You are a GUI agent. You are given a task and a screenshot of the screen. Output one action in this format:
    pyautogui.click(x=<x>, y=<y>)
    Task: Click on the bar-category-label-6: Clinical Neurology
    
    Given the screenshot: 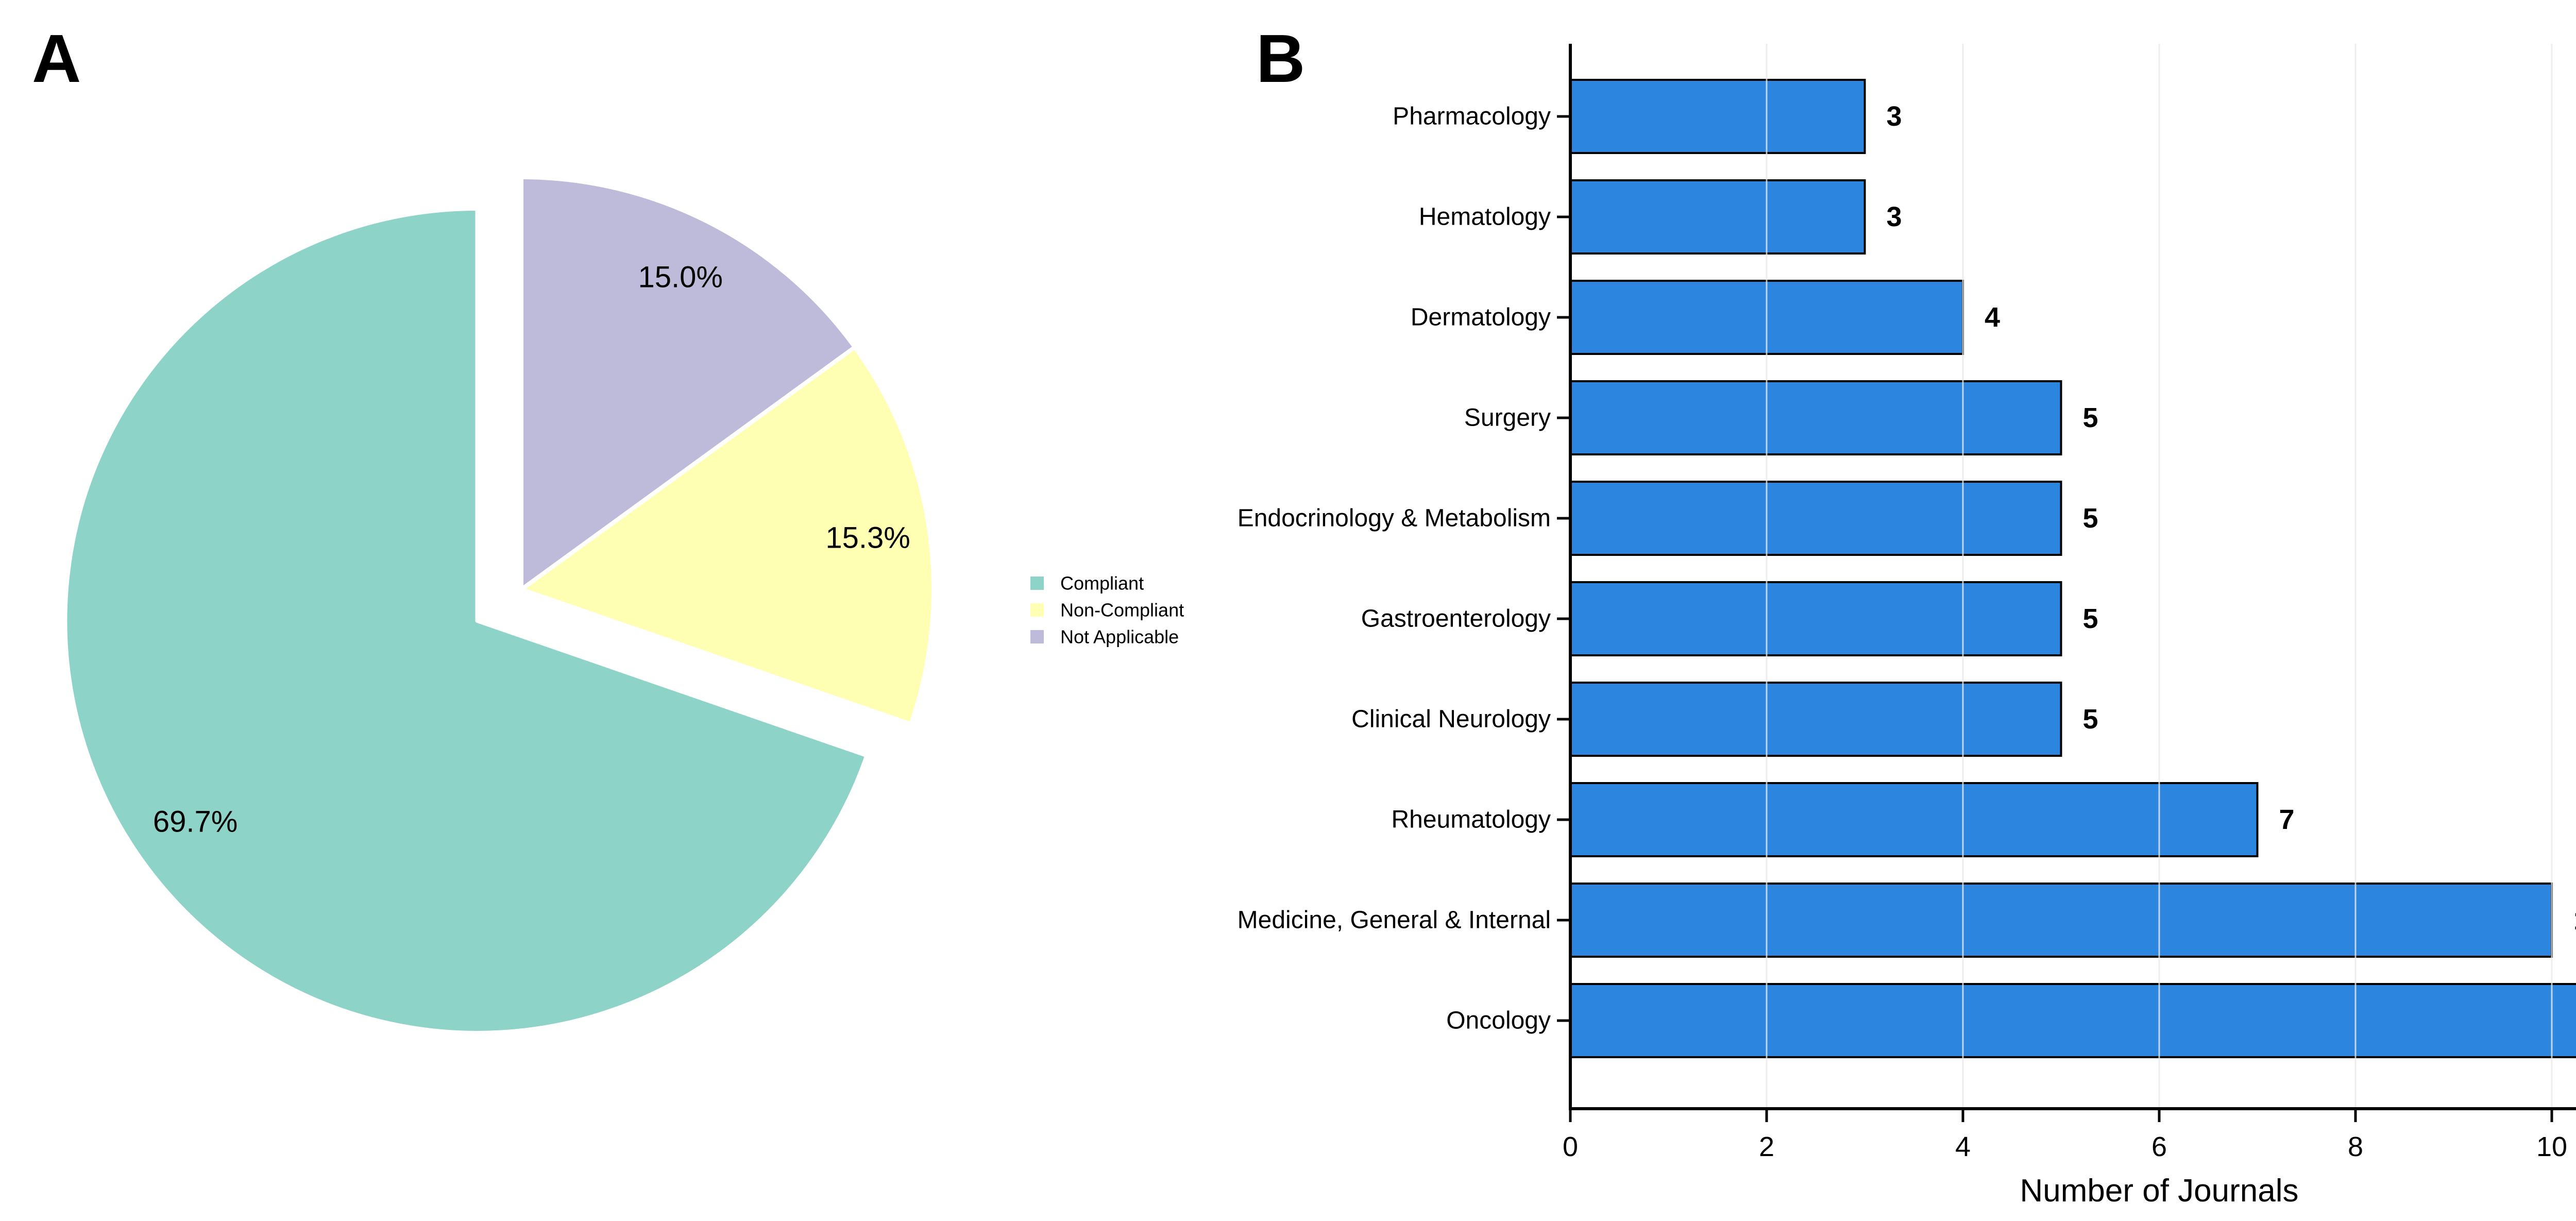 What is the action you would take?
    pyautogui.click(x=1451, y=719)
    